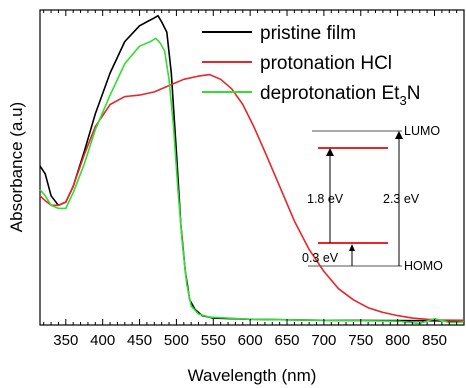  I want to click on x-tick-label: 500, so click(176, 340).